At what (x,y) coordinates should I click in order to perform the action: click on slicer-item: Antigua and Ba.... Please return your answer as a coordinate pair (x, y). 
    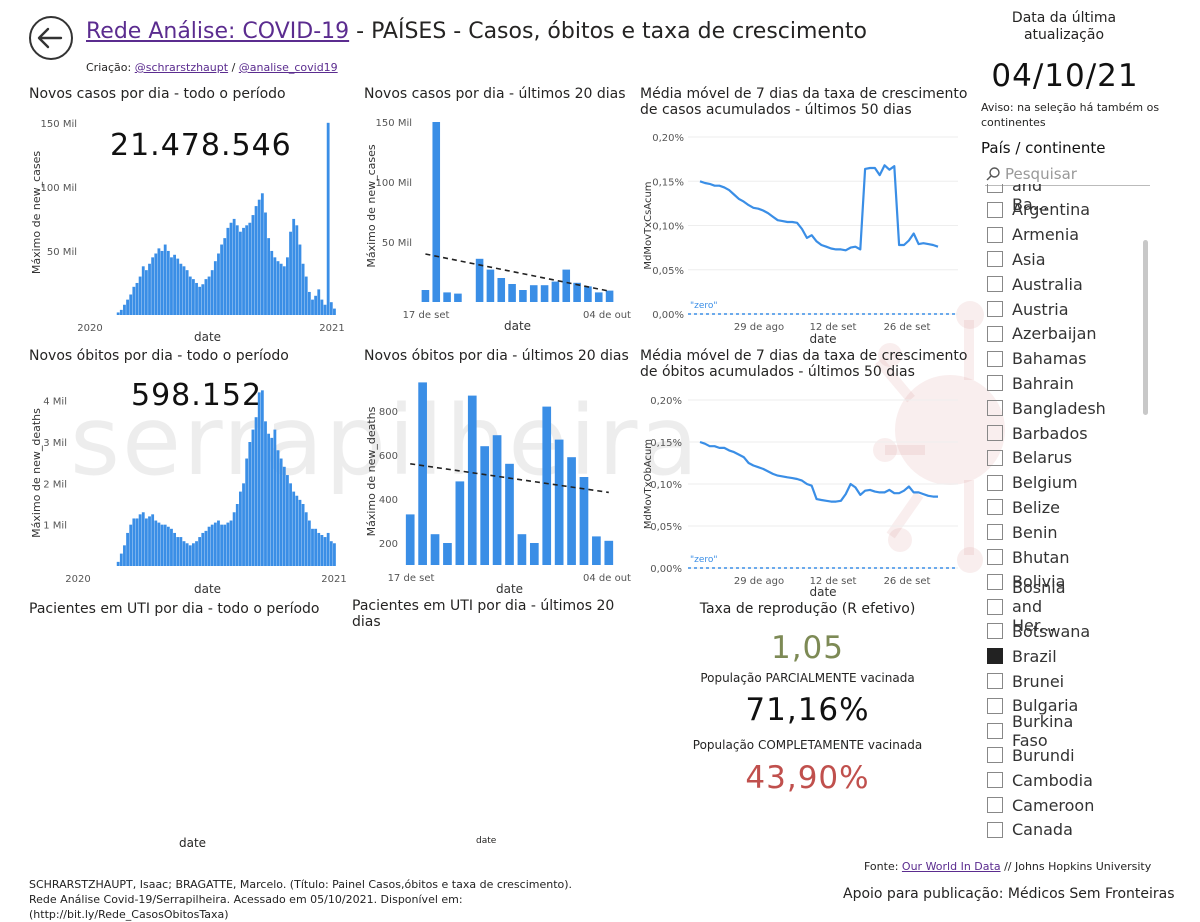
    Looking at the image, I should click on (1030, 199).